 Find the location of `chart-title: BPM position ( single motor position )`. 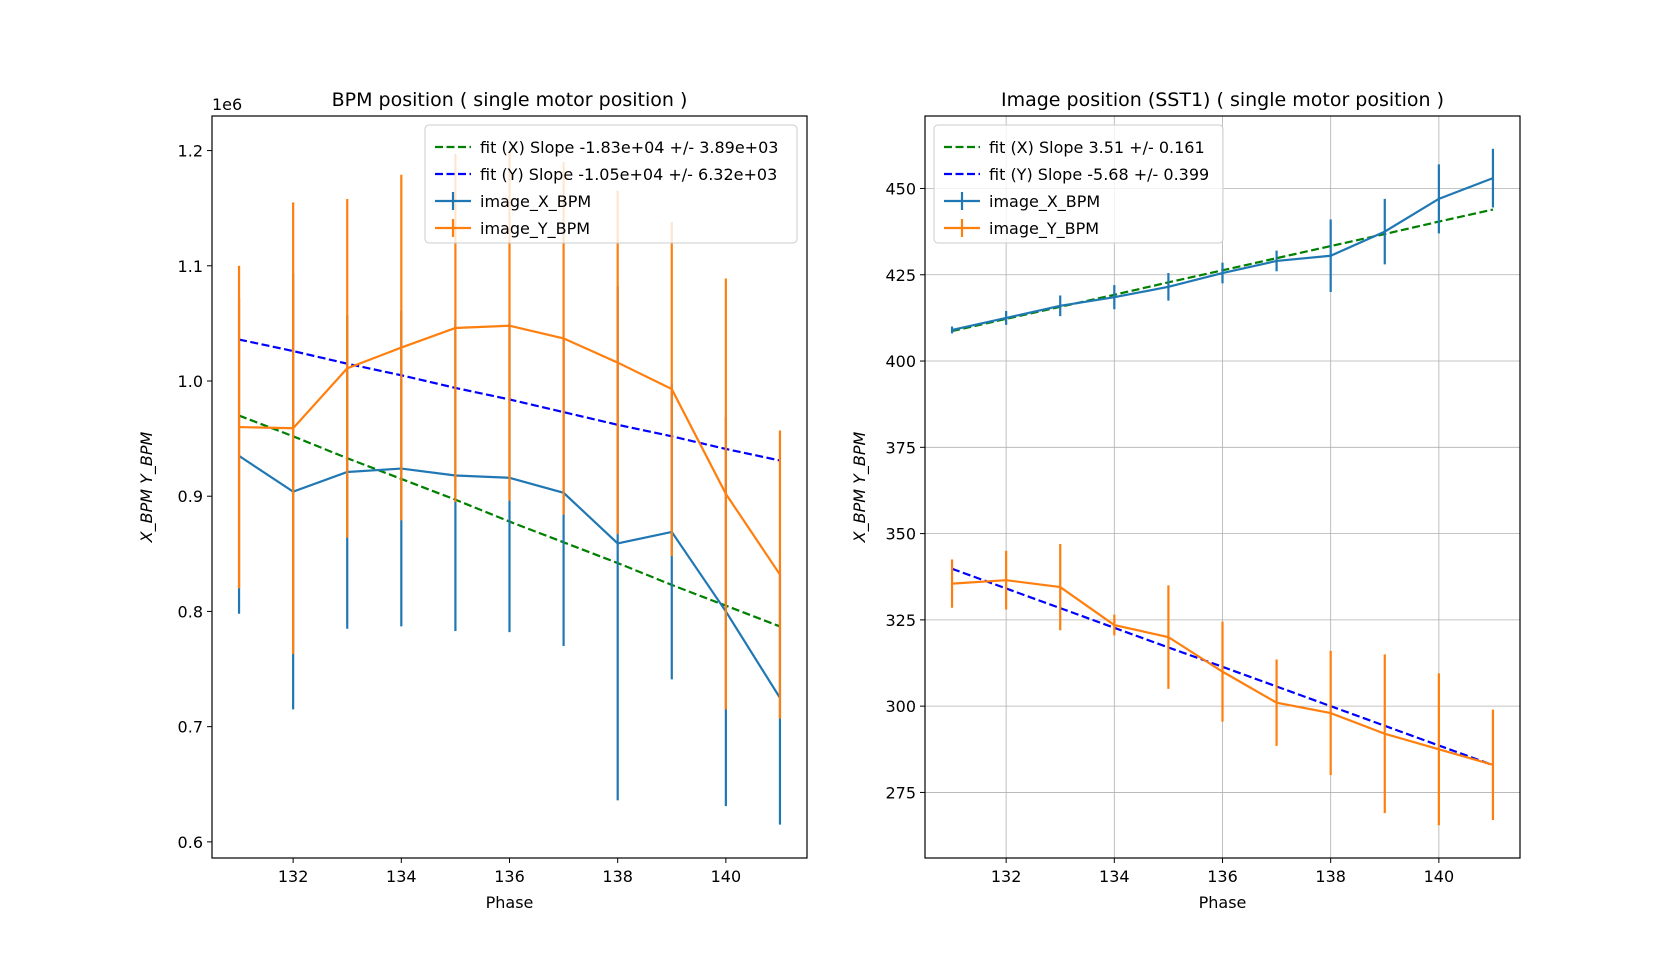

chart-title: BPM position ( single motor position ) is located at coordinates (510, 100).